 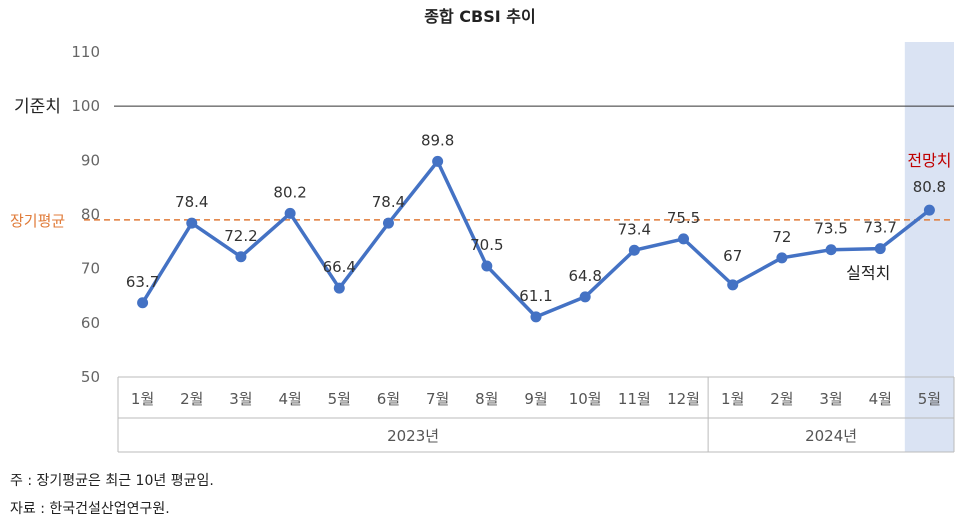 What do you see at coordinates (339, 267) in the screenshot?
I see `data-label: 66.4` at bounding box center [339, 267].